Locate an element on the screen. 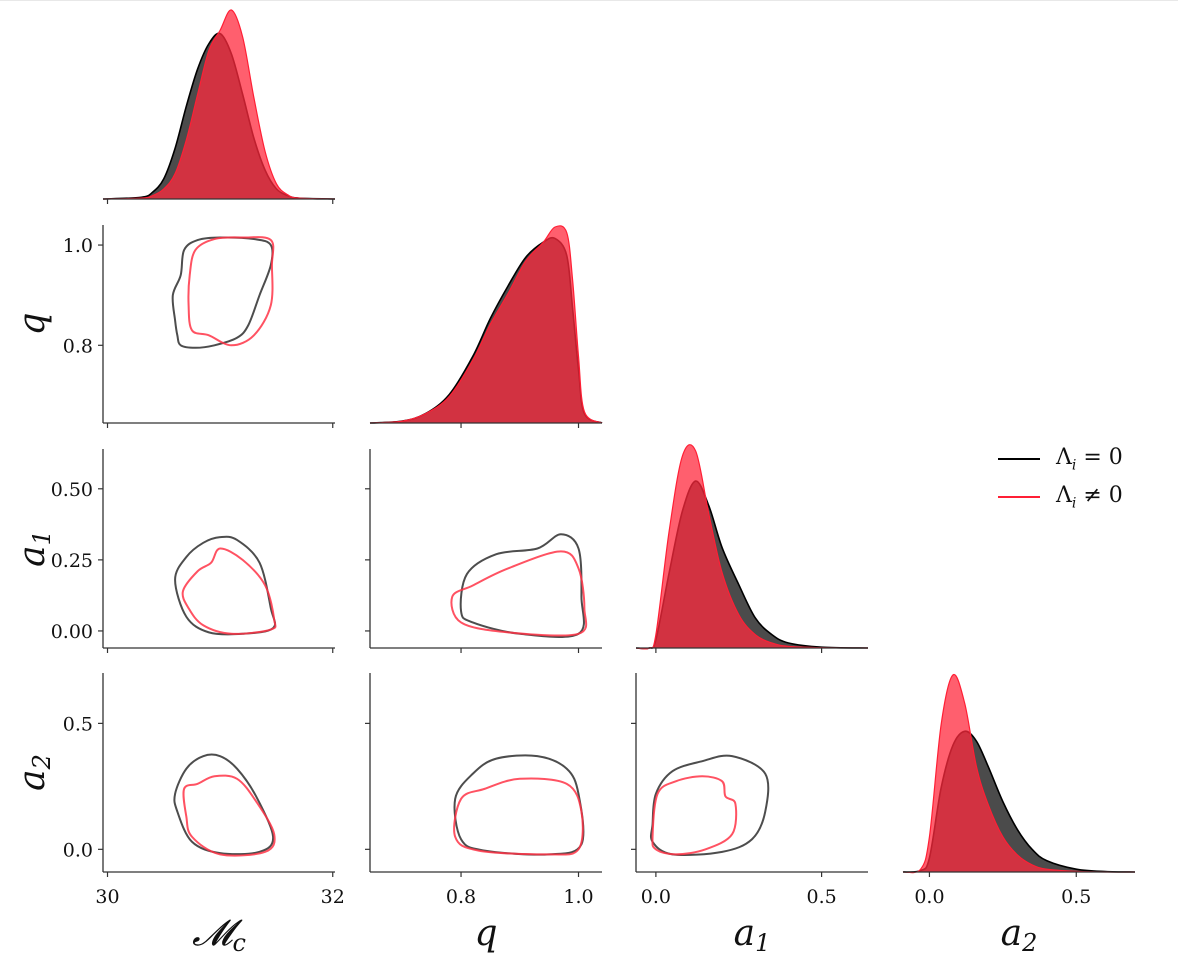  y-tick-label: 0.8 is located at coordinates (78, 346).